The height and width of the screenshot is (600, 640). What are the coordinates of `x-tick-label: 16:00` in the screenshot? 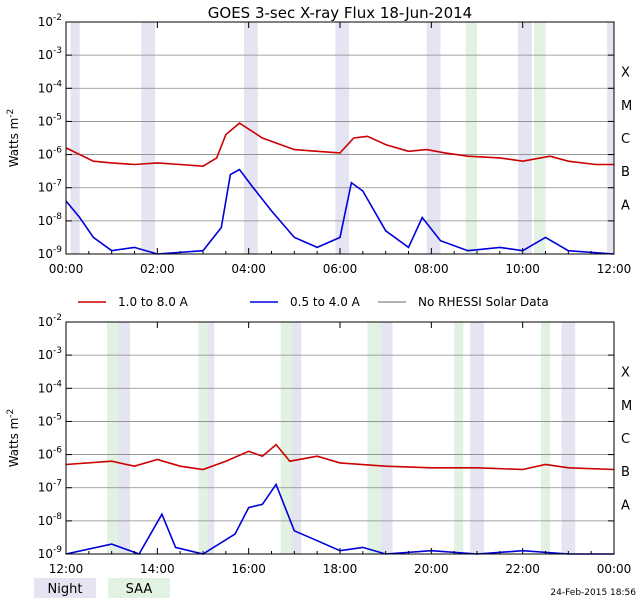 It's located at (248, 569).